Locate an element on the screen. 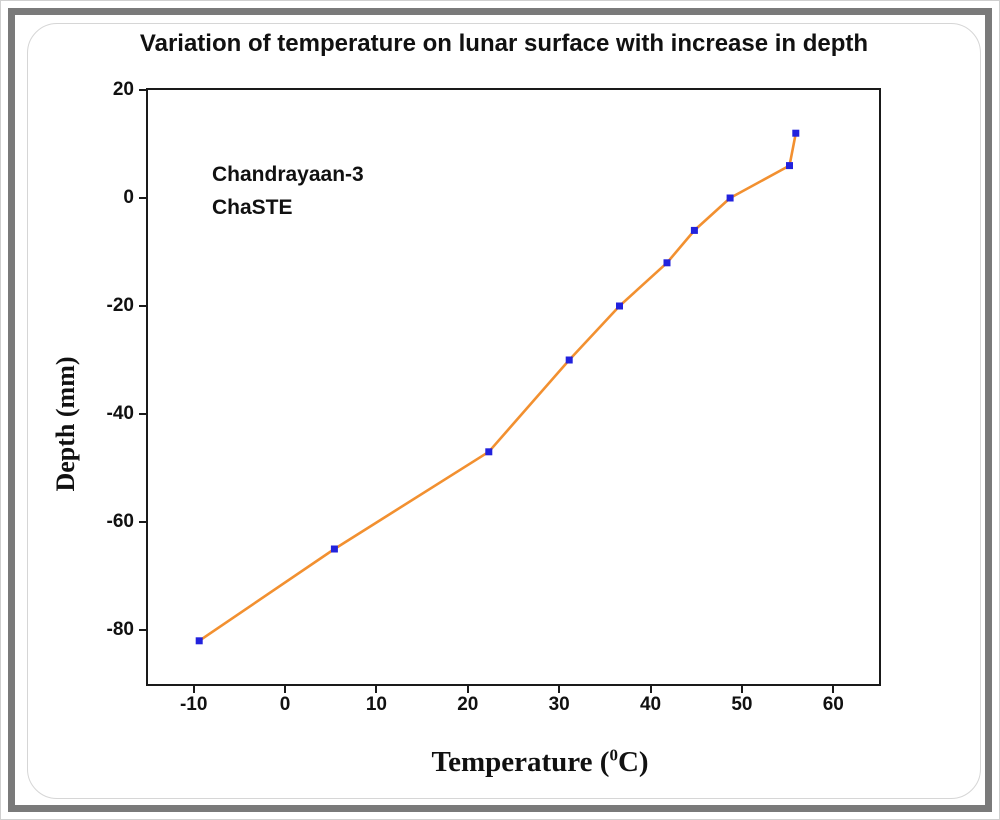 The height and width of the screenshot is (820, 1000). y-tick-label: -20 is located at coordinates (120, 305).